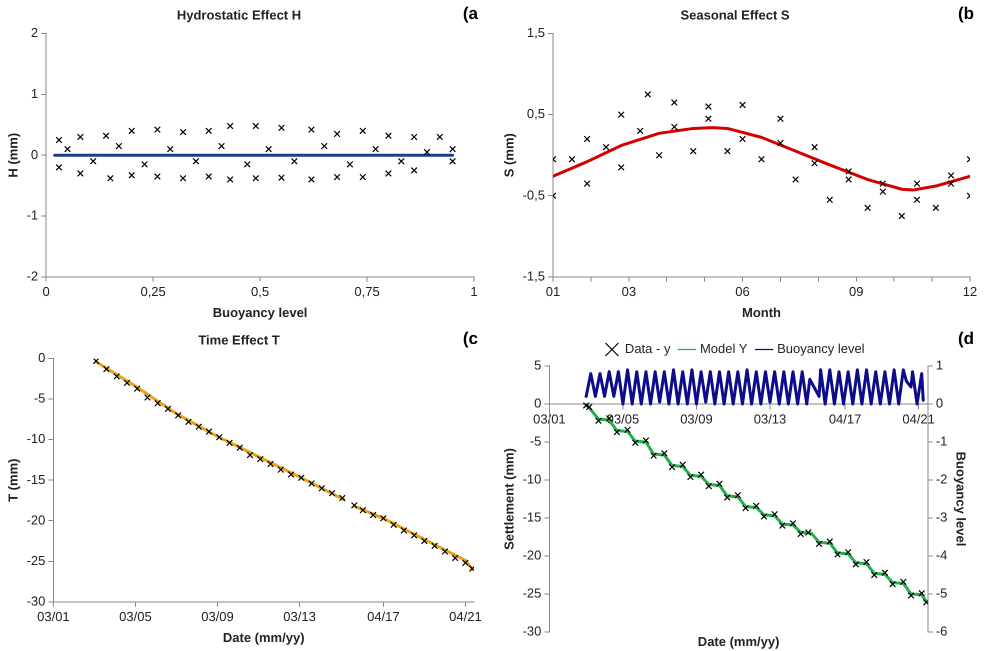 The width and height of the screenshot is (992, 651). Describe the element at coordinates (629, 292) in the screenshot. I see `x-tick-label: 03` at that location.